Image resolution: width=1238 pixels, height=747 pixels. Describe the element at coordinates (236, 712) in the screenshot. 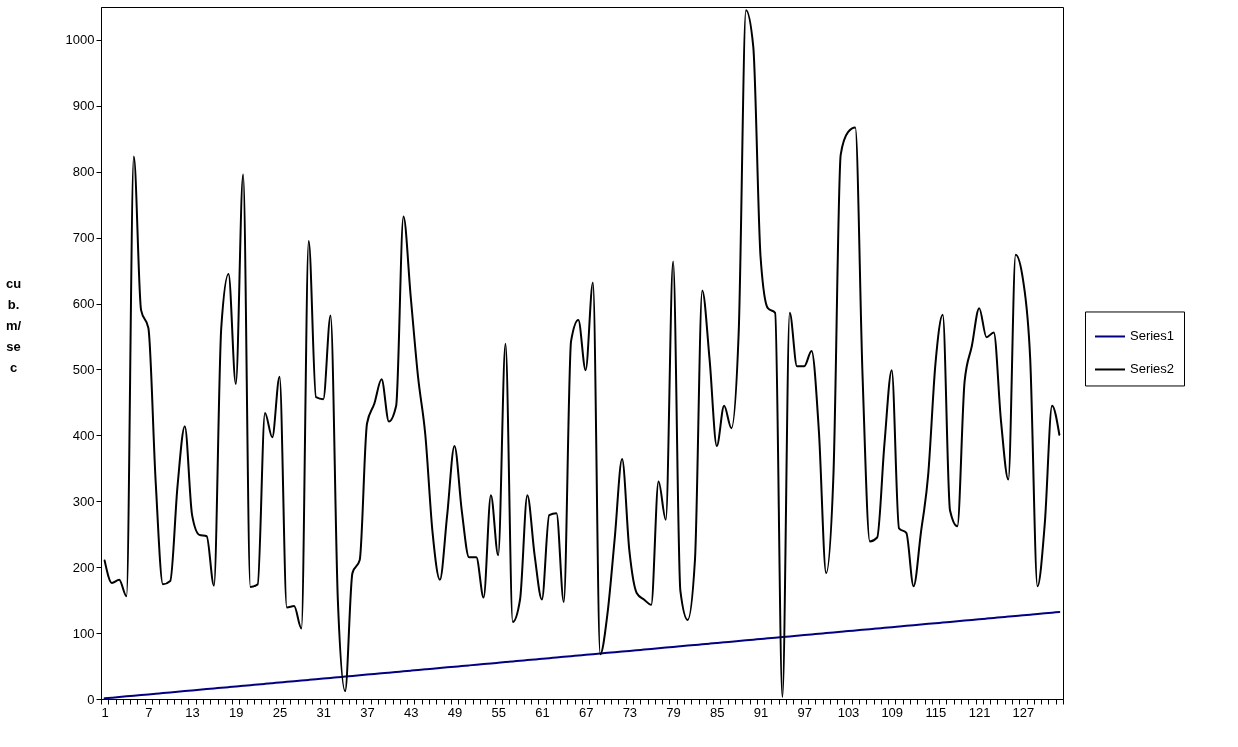

I see `x-tick-label: 19` at that location.